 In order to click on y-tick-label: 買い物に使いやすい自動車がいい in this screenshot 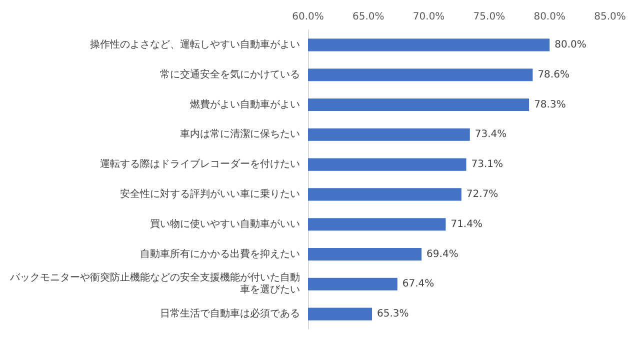, I will do `click(225, 224)`.